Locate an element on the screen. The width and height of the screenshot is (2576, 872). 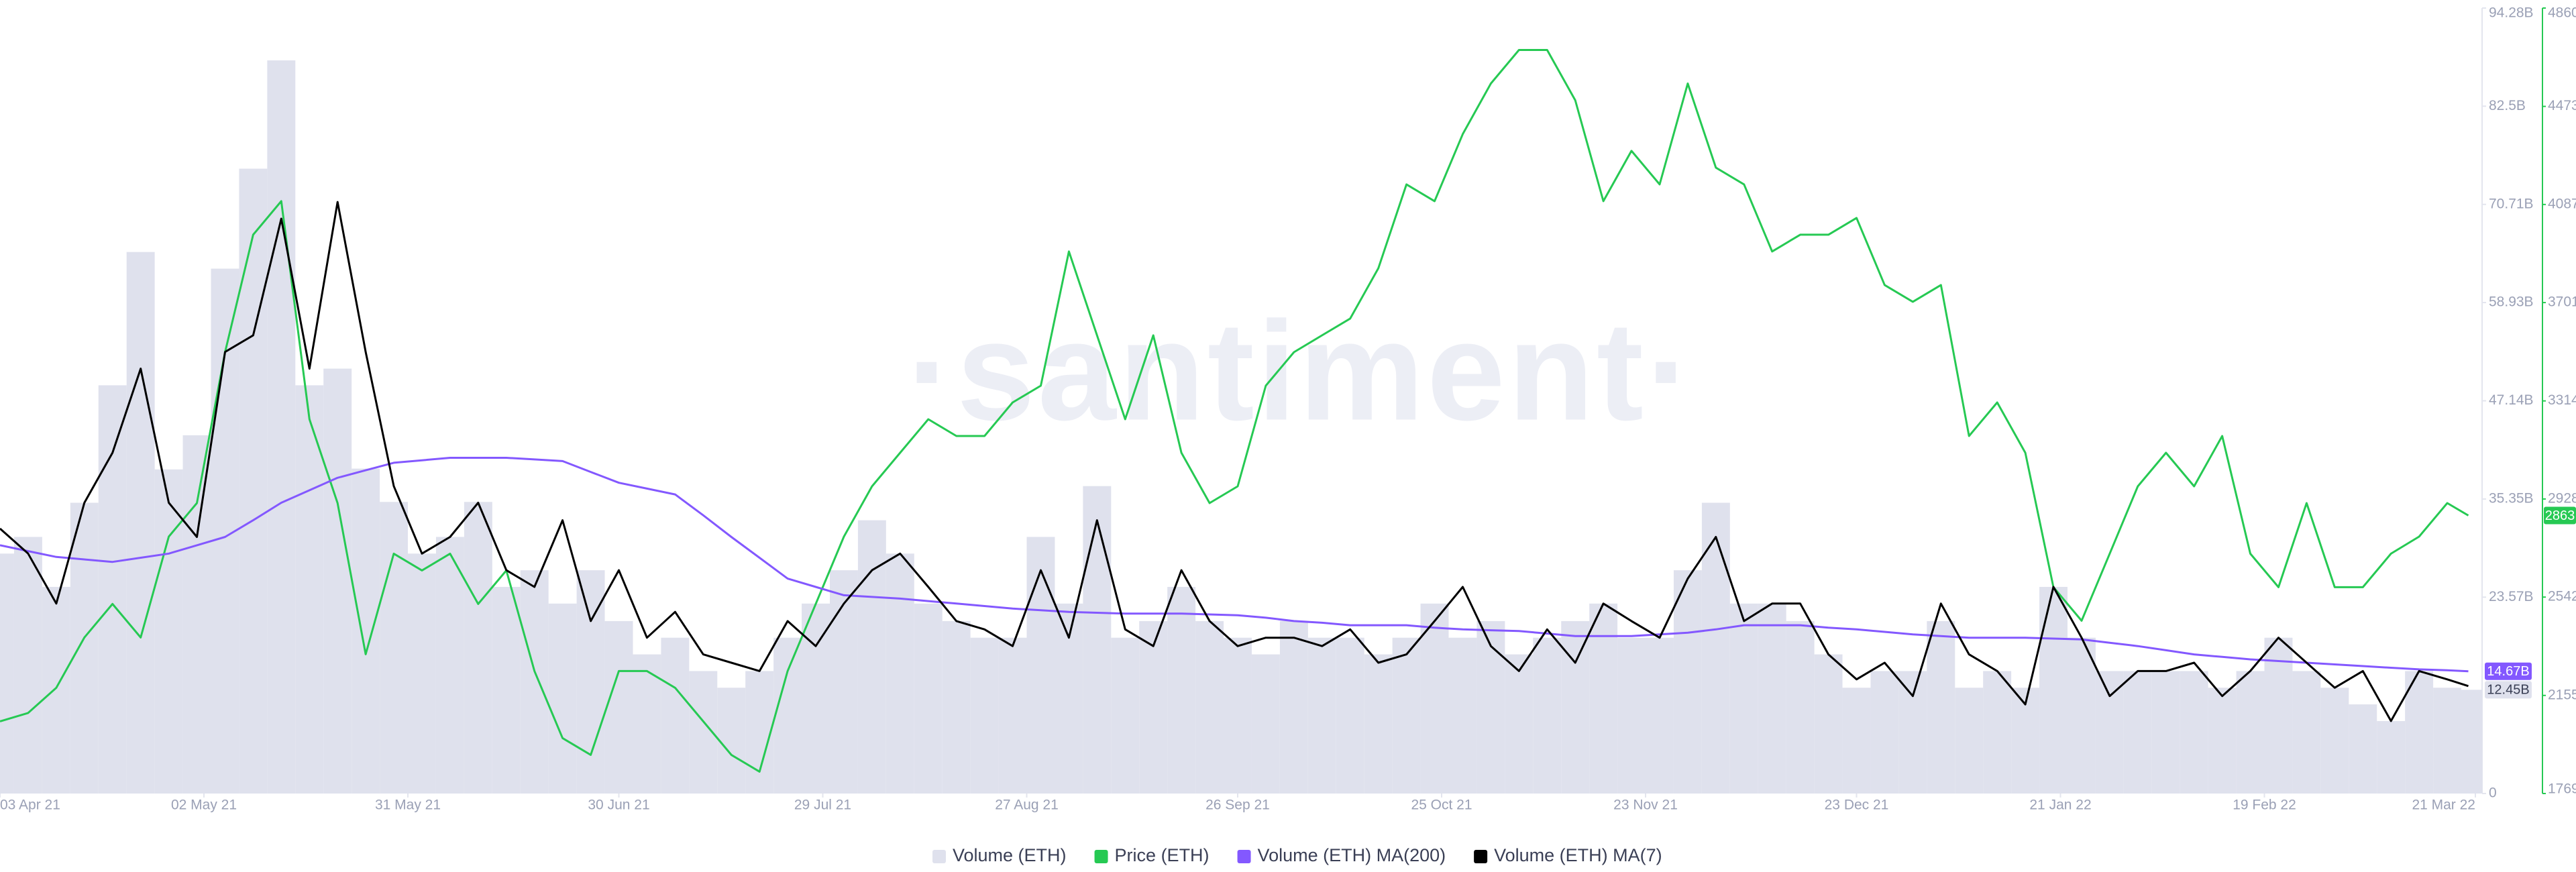
last-value-label: 2863 is located at coordinates (2560, 515).